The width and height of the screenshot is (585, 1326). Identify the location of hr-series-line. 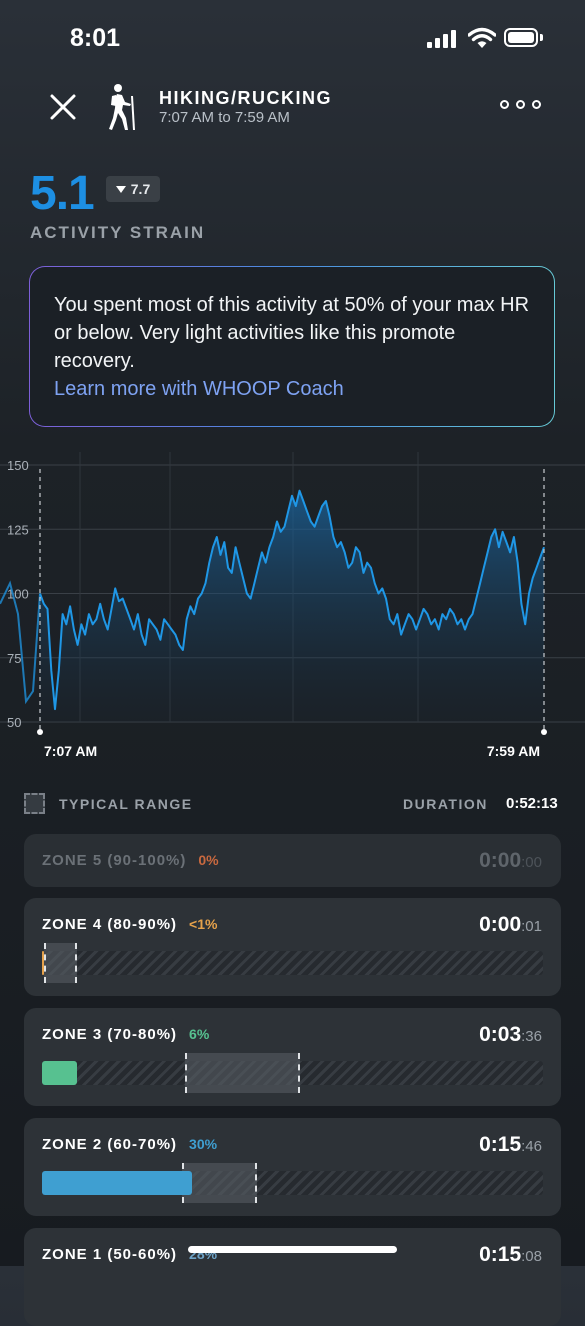
(292, 600).